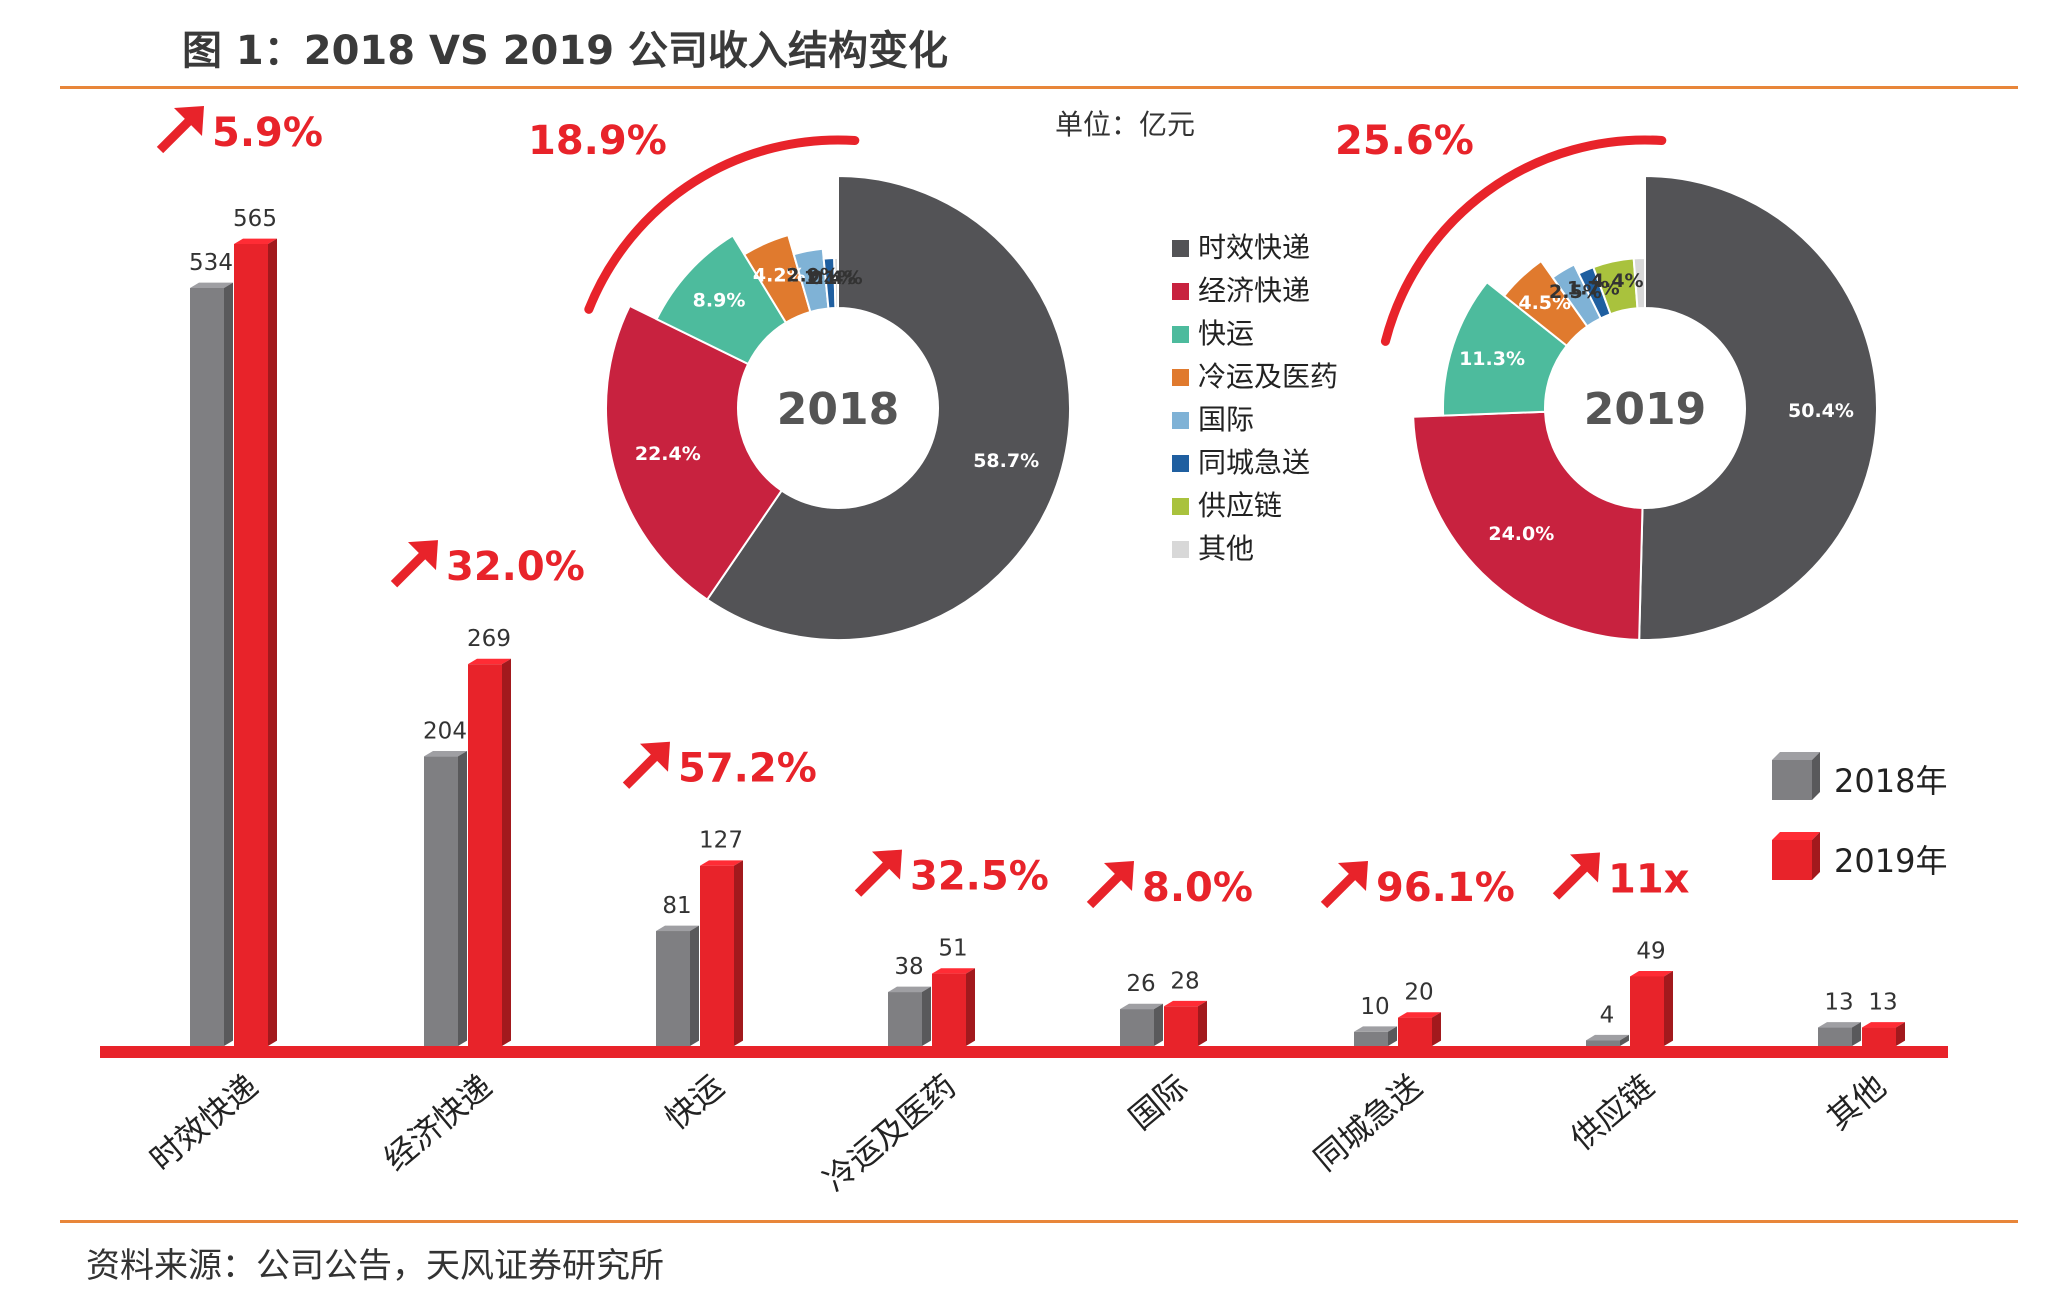 Image resolution: width=2048 pixels, height=1296 pixels. Describe the element at coordinates (1226, 333) in the screenshot. I see `legend-label-2: 快运` at that location.